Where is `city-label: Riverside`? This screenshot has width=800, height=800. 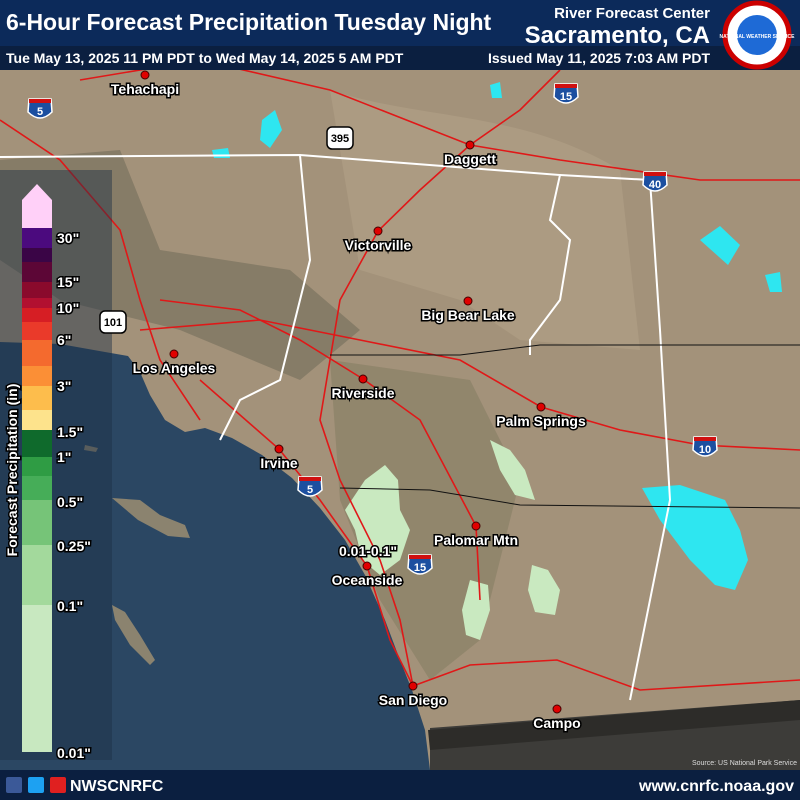 city-label: Riverside is located at coordinates (362, 393).